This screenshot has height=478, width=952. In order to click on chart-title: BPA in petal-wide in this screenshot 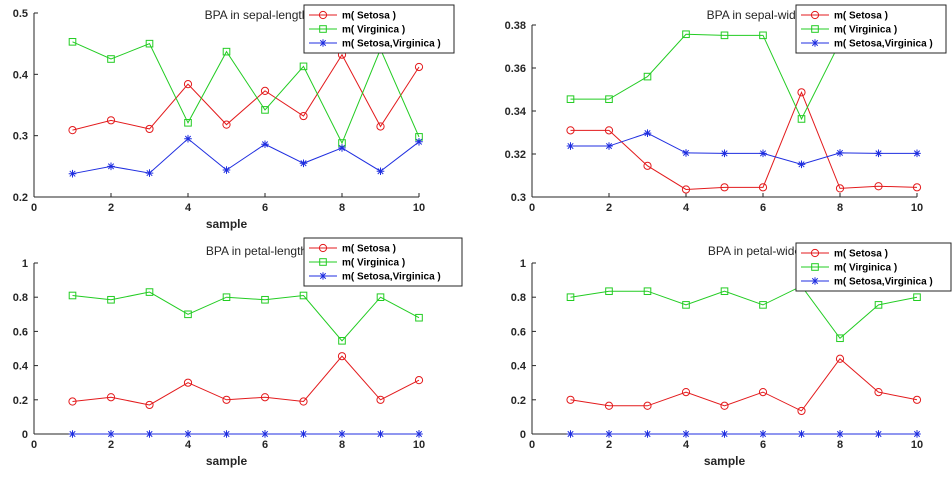, I will do `click(754, 251)`.